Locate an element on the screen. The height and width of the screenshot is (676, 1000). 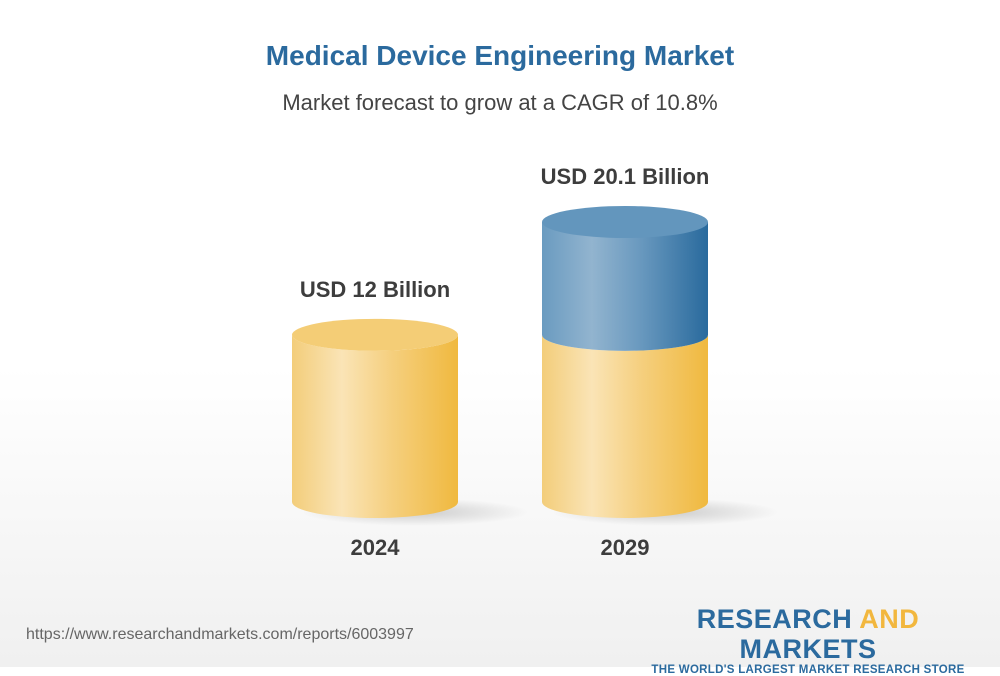
data-label: USD 12 Billion is located at coordinates (375, 289).